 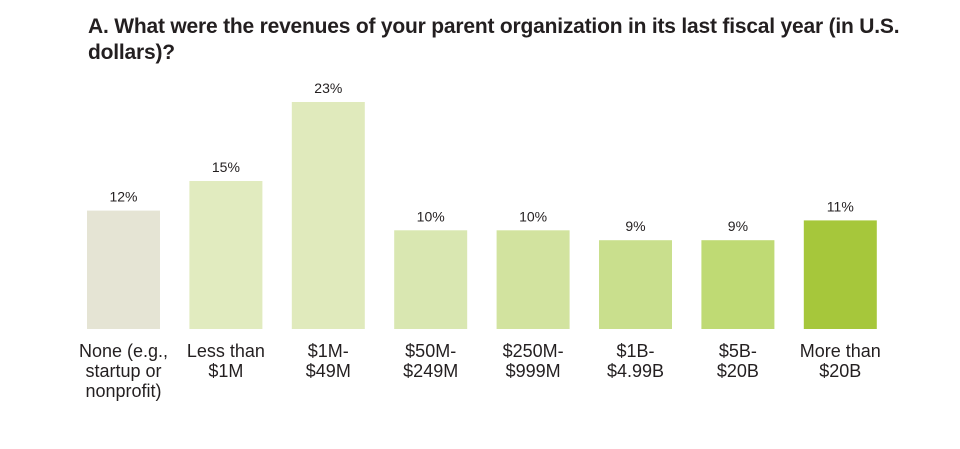 I want to click on value-label-3: 23%, so click(x=328, y=88).